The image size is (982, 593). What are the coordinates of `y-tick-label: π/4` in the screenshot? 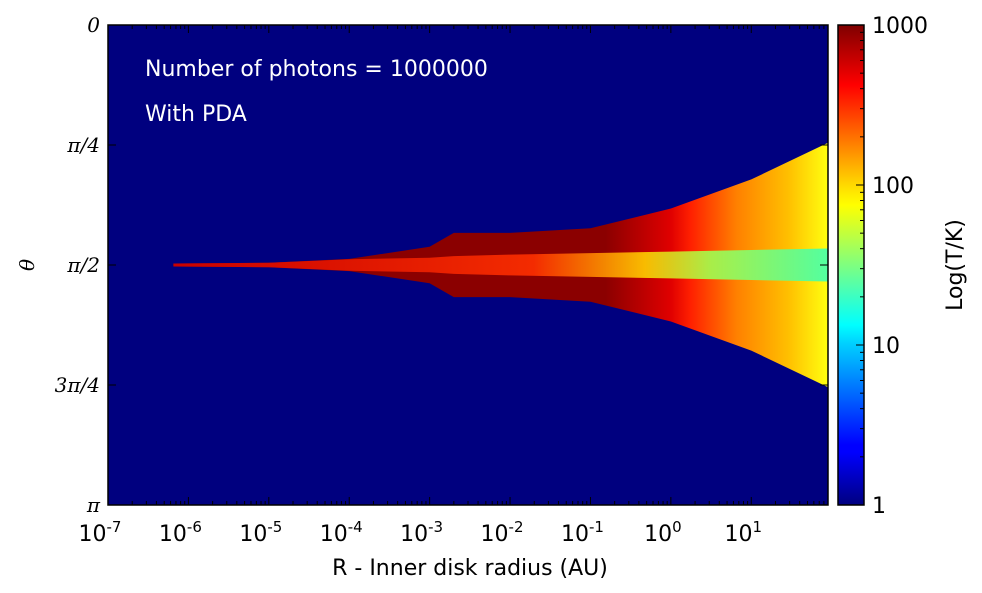 It's located at (83, 145).